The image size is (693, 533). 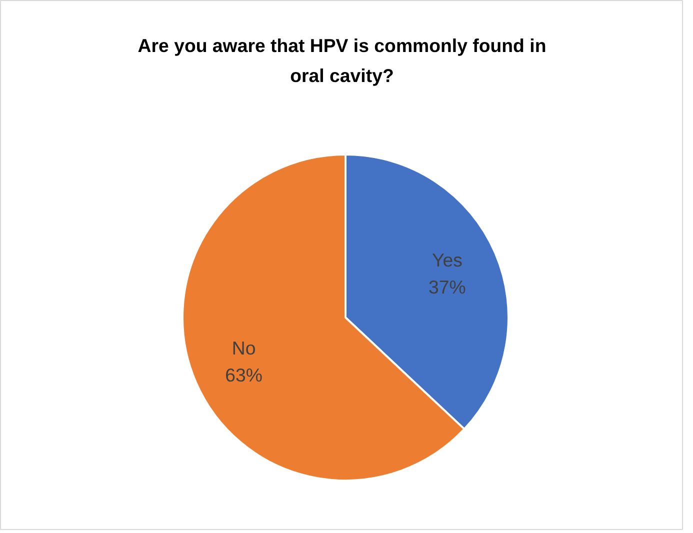 What do you see at coordinates (447, 259) in the screenshot?
I see `slice-label: Yes` at bounding box center [447, 259].